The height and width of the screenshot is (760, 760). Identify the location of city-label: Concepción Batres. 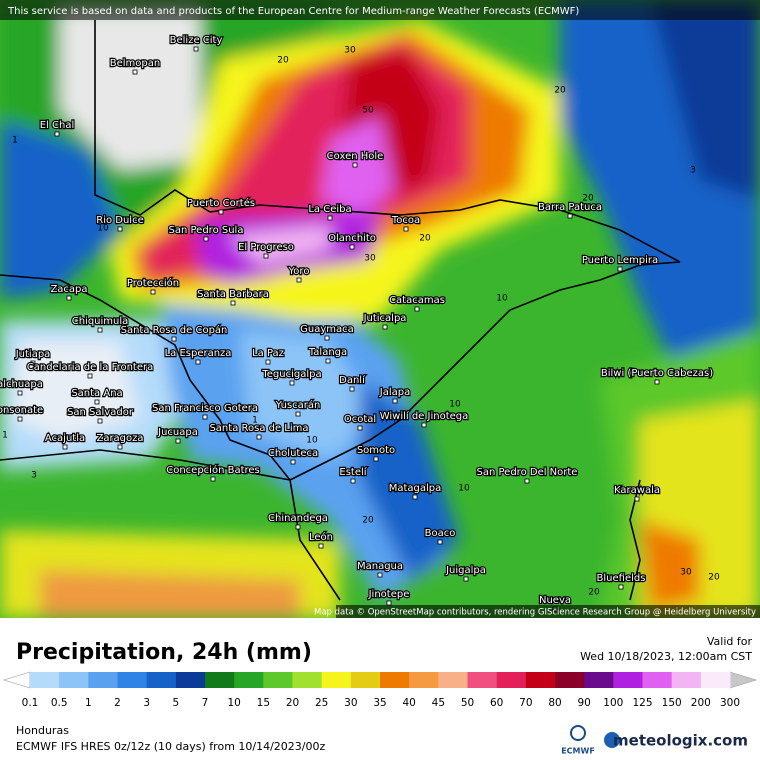
(213, 470).